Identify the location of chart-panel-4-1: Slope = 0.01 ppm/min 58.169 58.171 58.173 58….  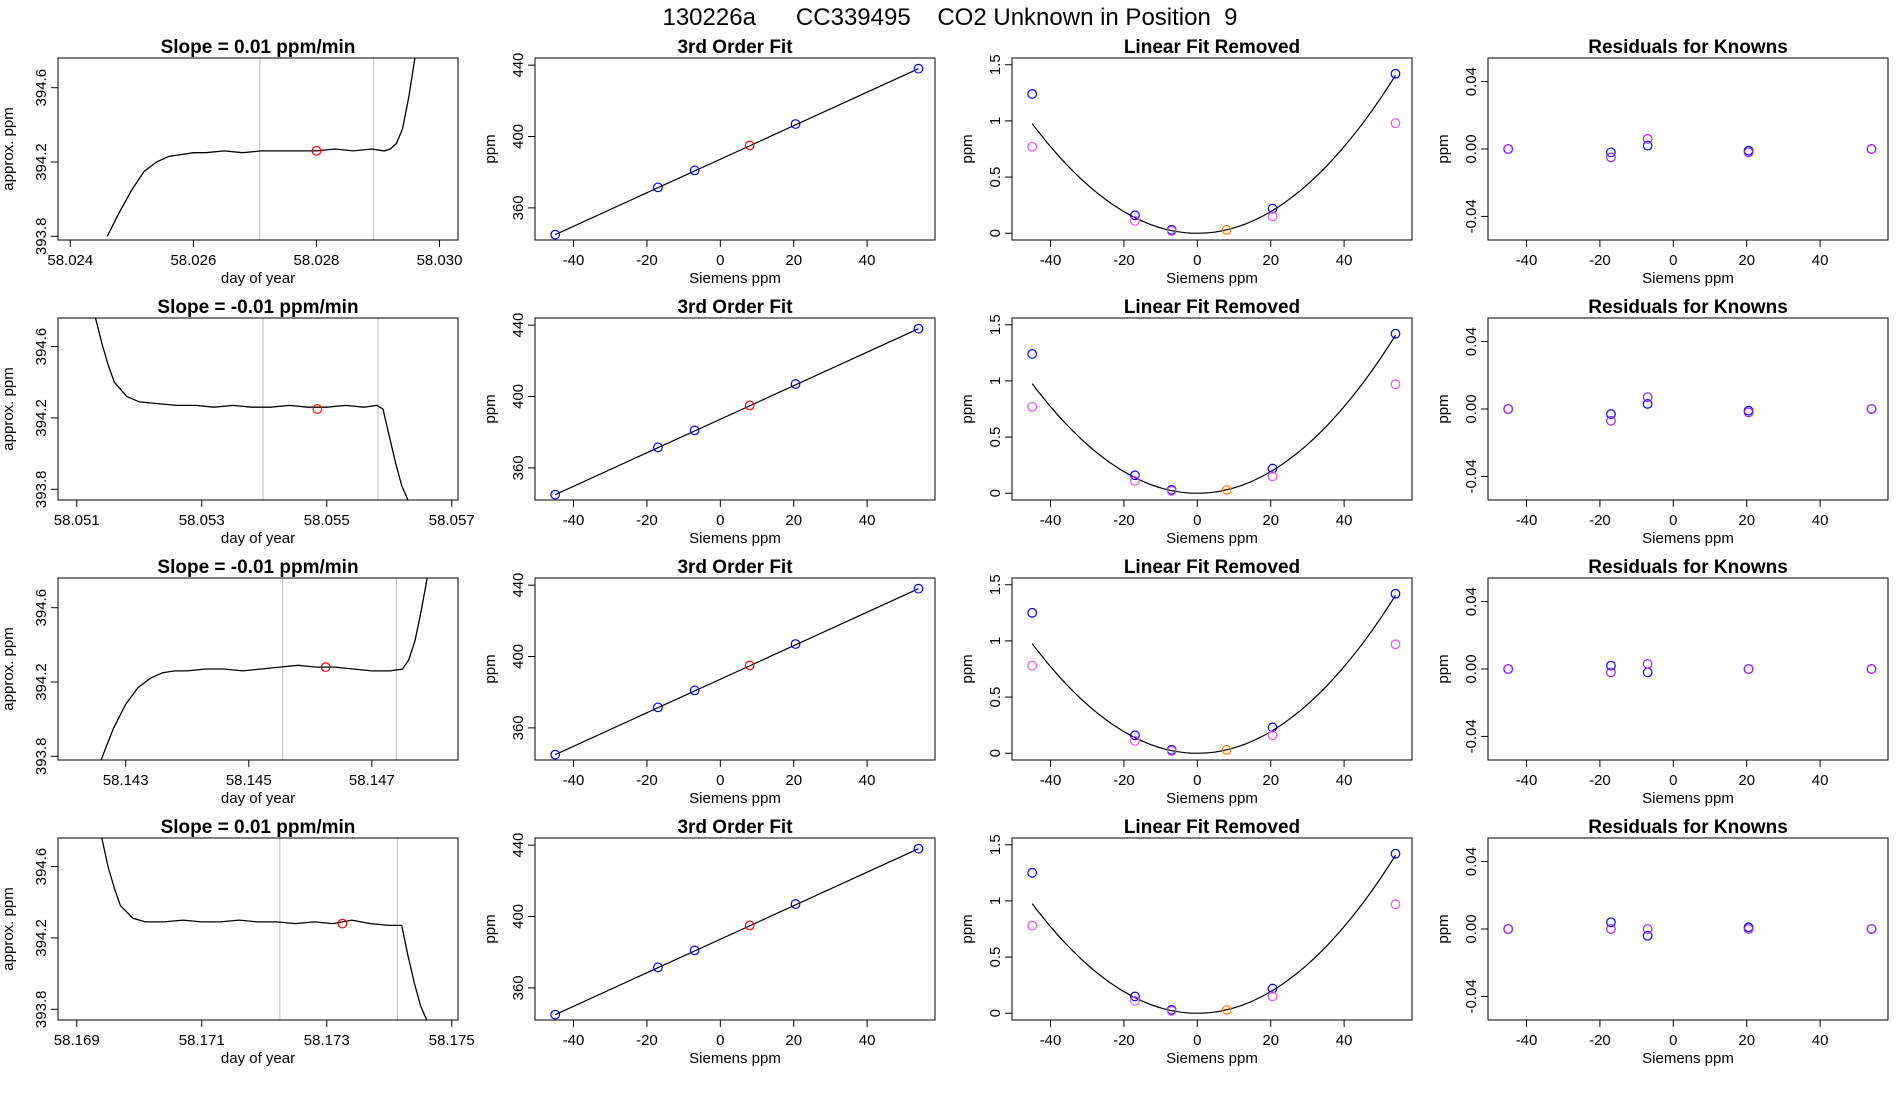
(237, 942).